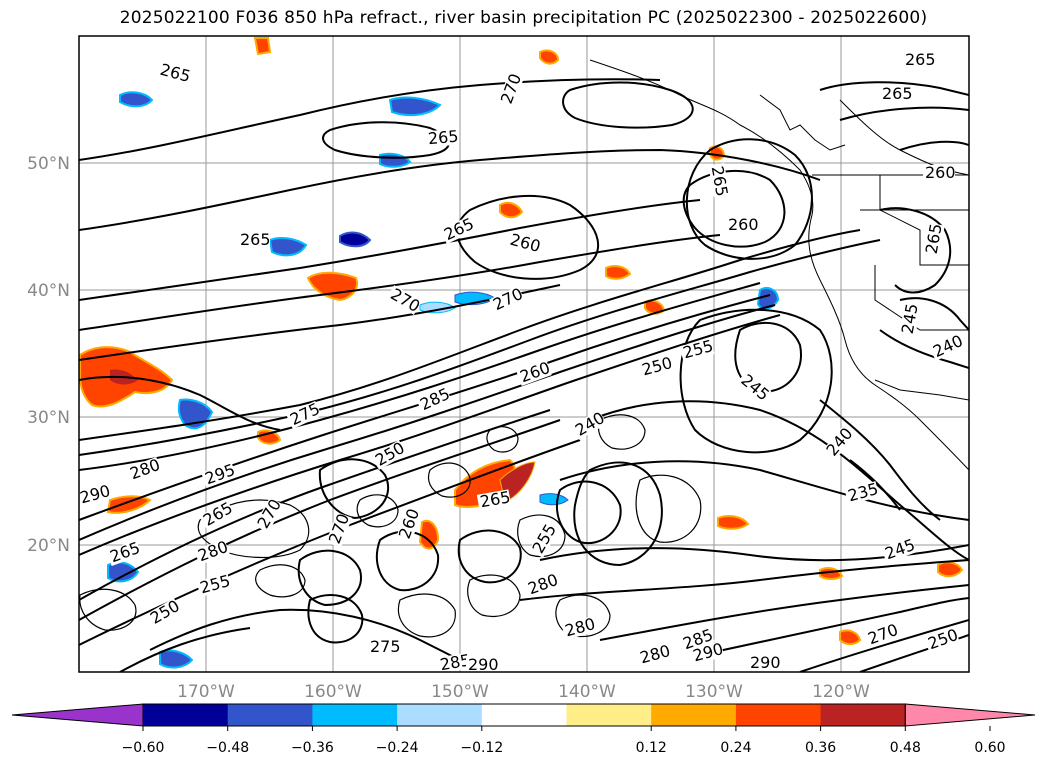 The height and width of the screenshot is (765, 1047). Describe the element at coordinates (206, 692) in the screenshot. I see `lon-label: 170°W` at that location.